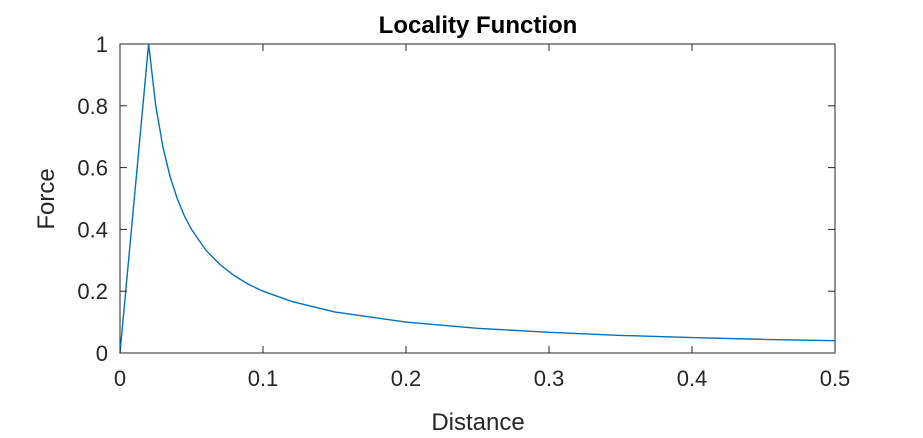 The image size is (923, 438). Describe the element at coordinates (549, 378) in the screenshot. I see `x-tick-label: 0.3` at that location.